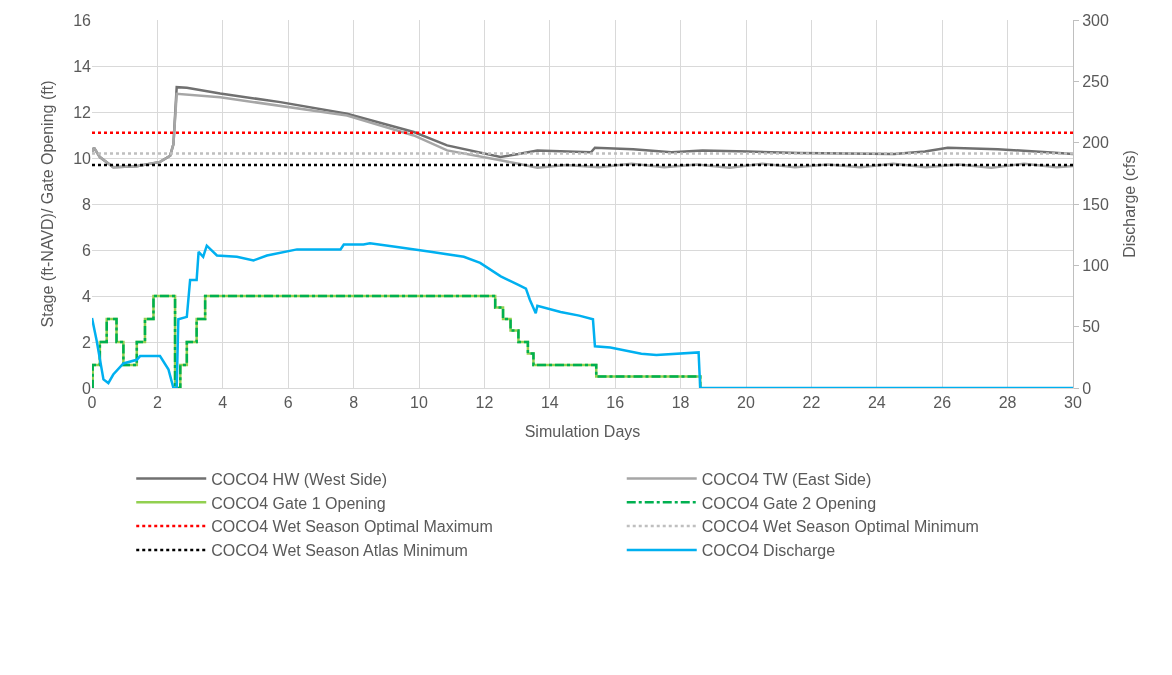 This screenshot has width=1172, height=675. I want to click on y-tick-label: 6, so click(87, 250).